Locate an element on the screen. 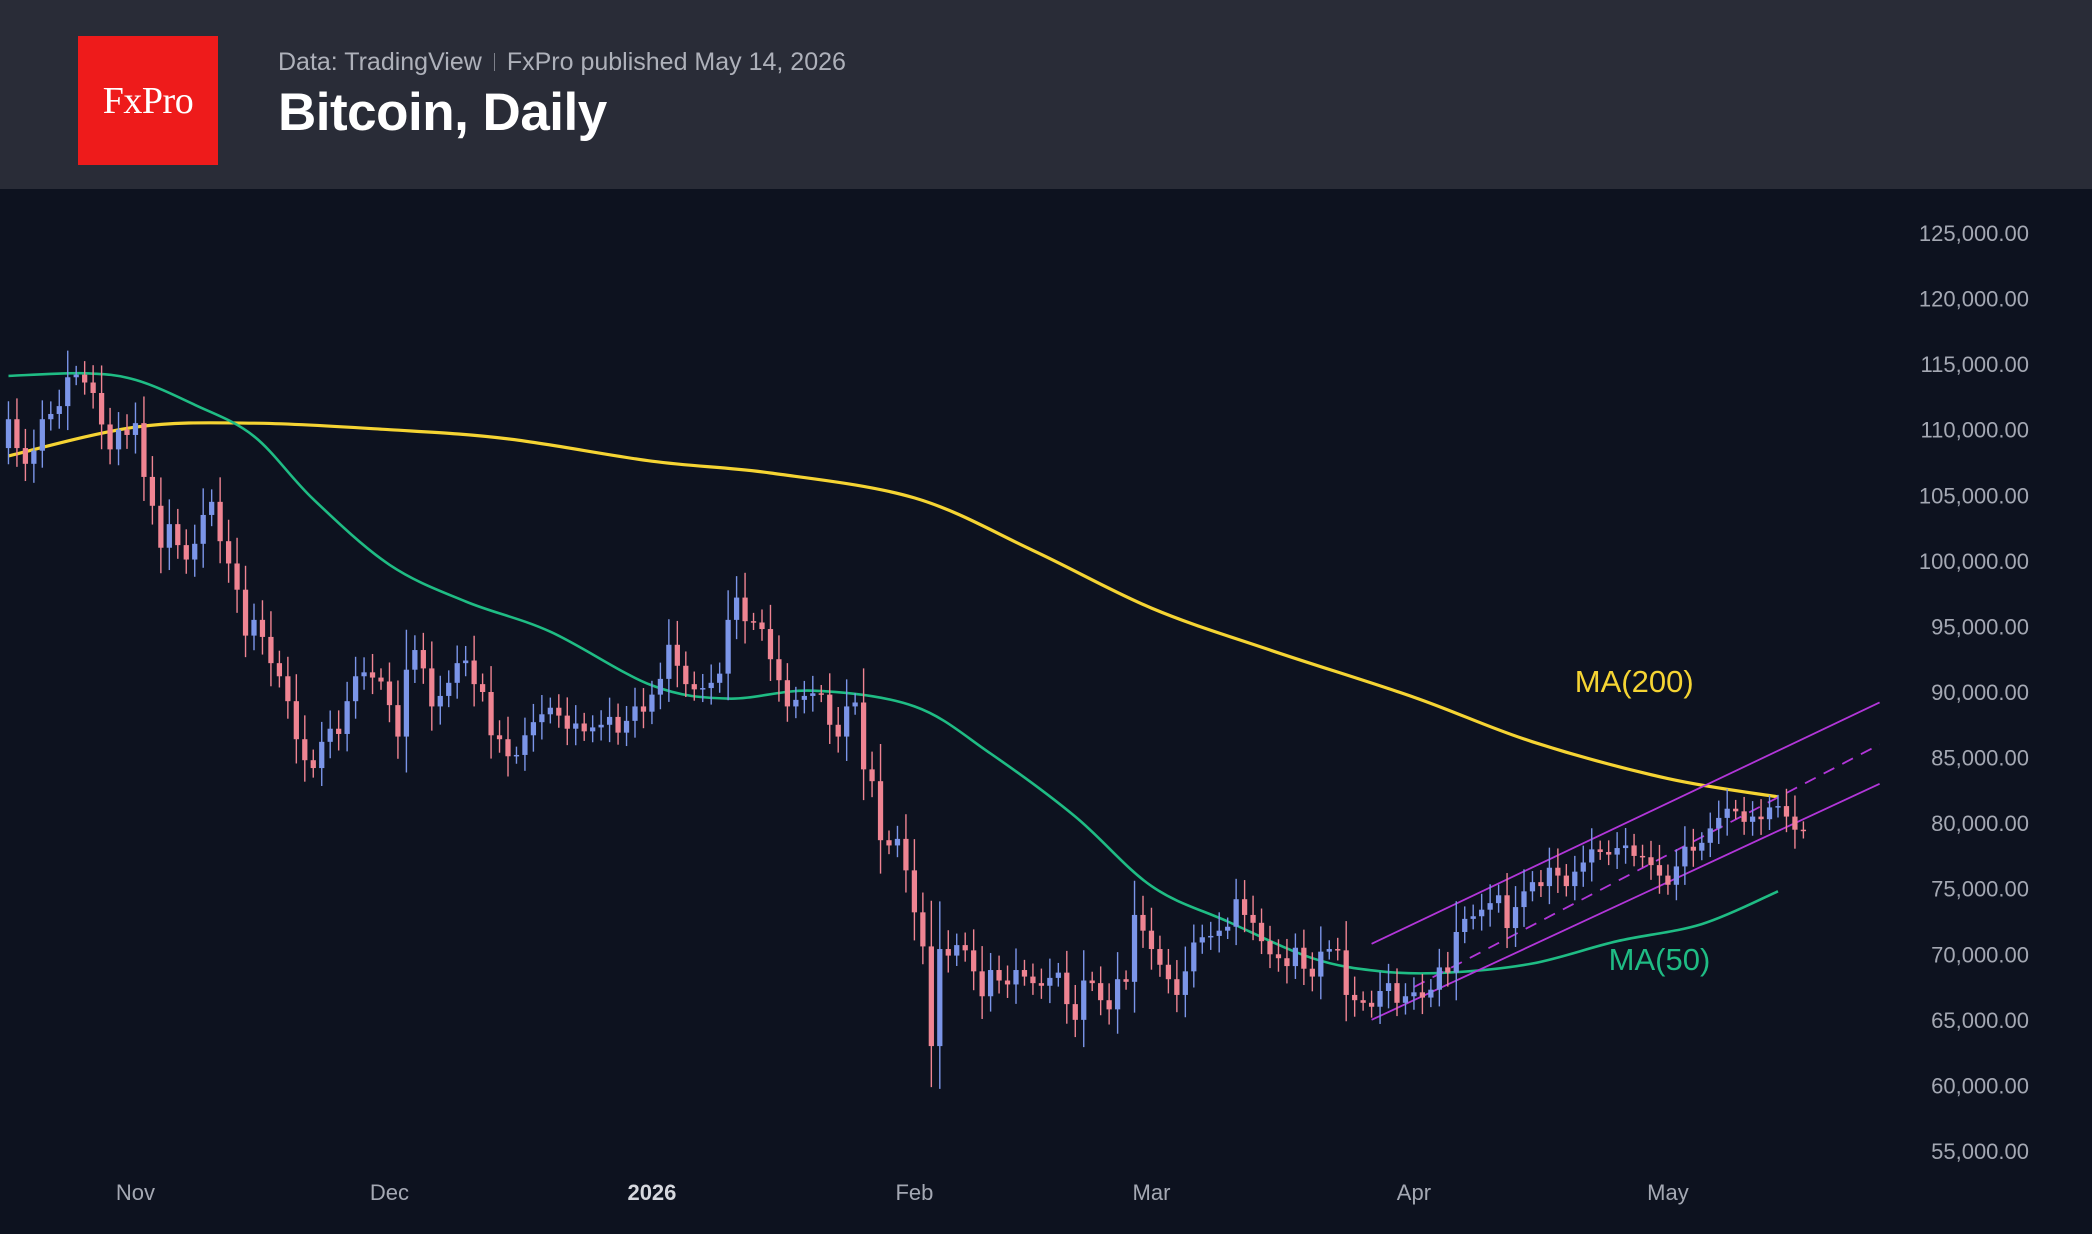 The height and width of the screenshot is (1234, 2092). channel-mid-line is located at coordinates (1647, 865).